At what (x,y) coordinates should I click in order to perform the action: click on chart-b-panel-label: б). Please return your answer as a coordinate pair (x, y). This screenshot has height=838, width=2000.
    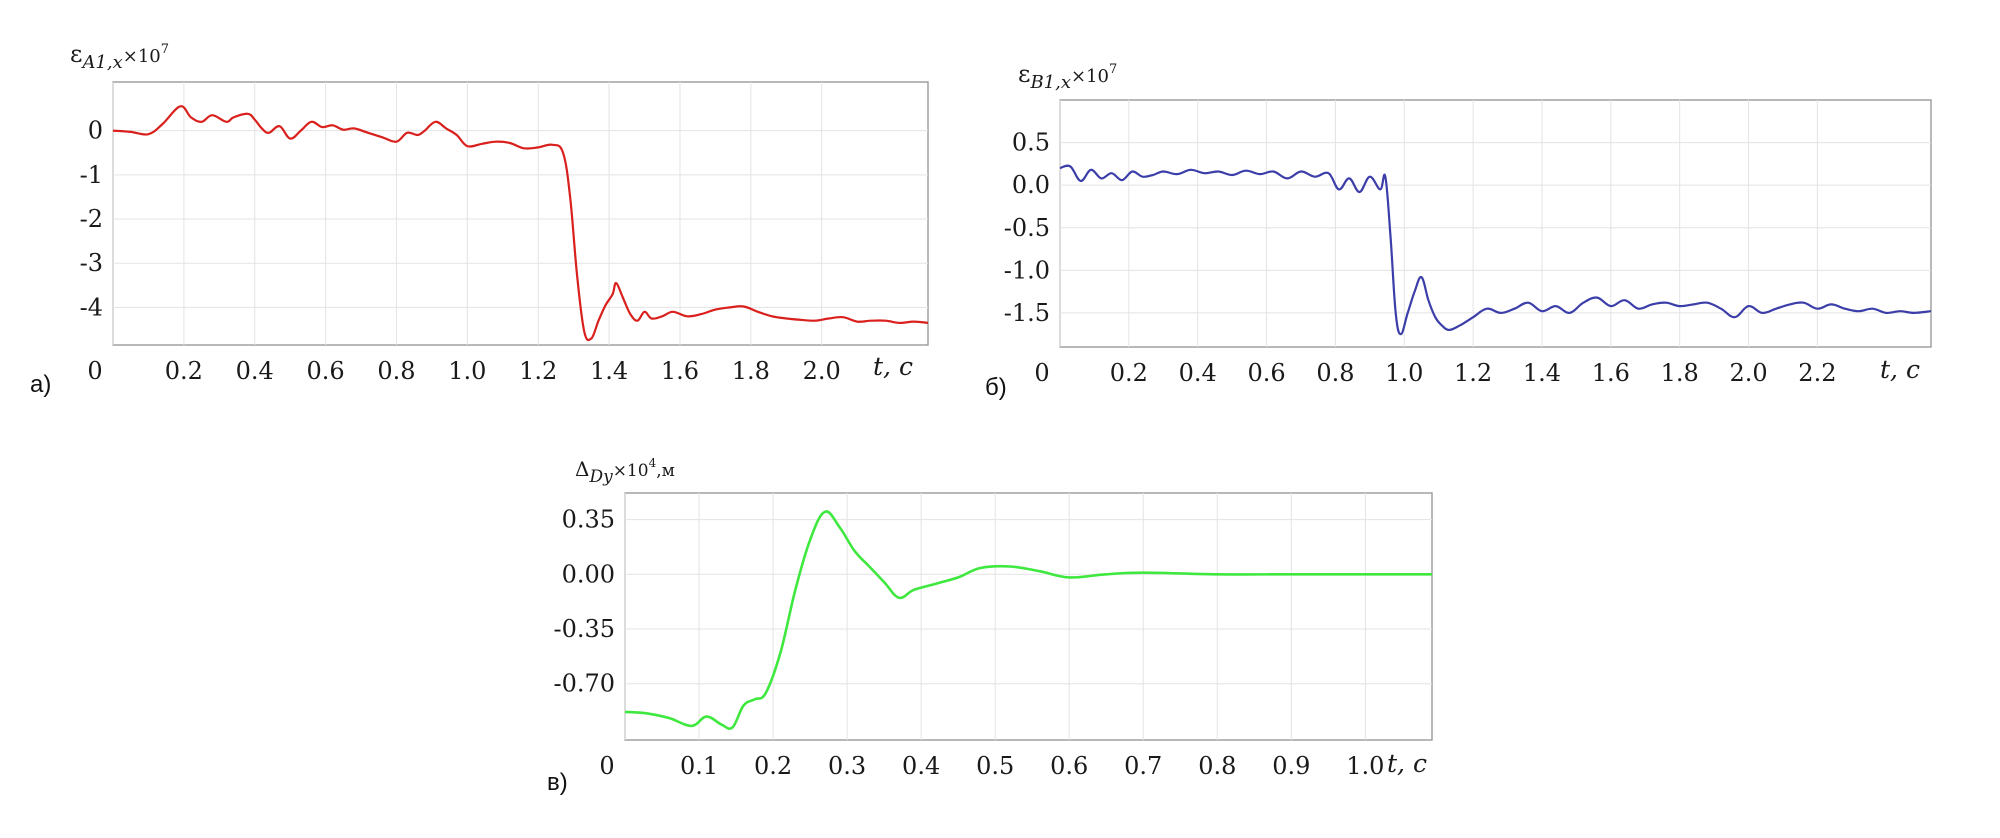
    Looking at the image, I should click on (996, 387).